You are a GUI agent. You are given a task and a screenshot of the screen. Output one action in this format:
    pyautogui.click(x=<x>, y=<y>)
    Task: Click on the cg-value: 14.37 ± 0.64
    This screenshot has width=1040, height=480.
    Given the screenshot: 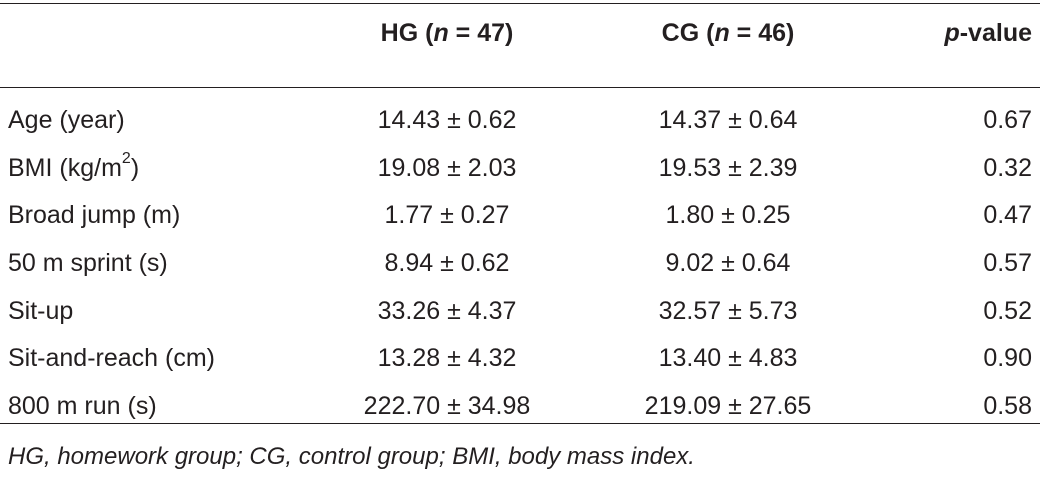 What is the action you would take?
    pyautogui.click(x=728, y=120)
    